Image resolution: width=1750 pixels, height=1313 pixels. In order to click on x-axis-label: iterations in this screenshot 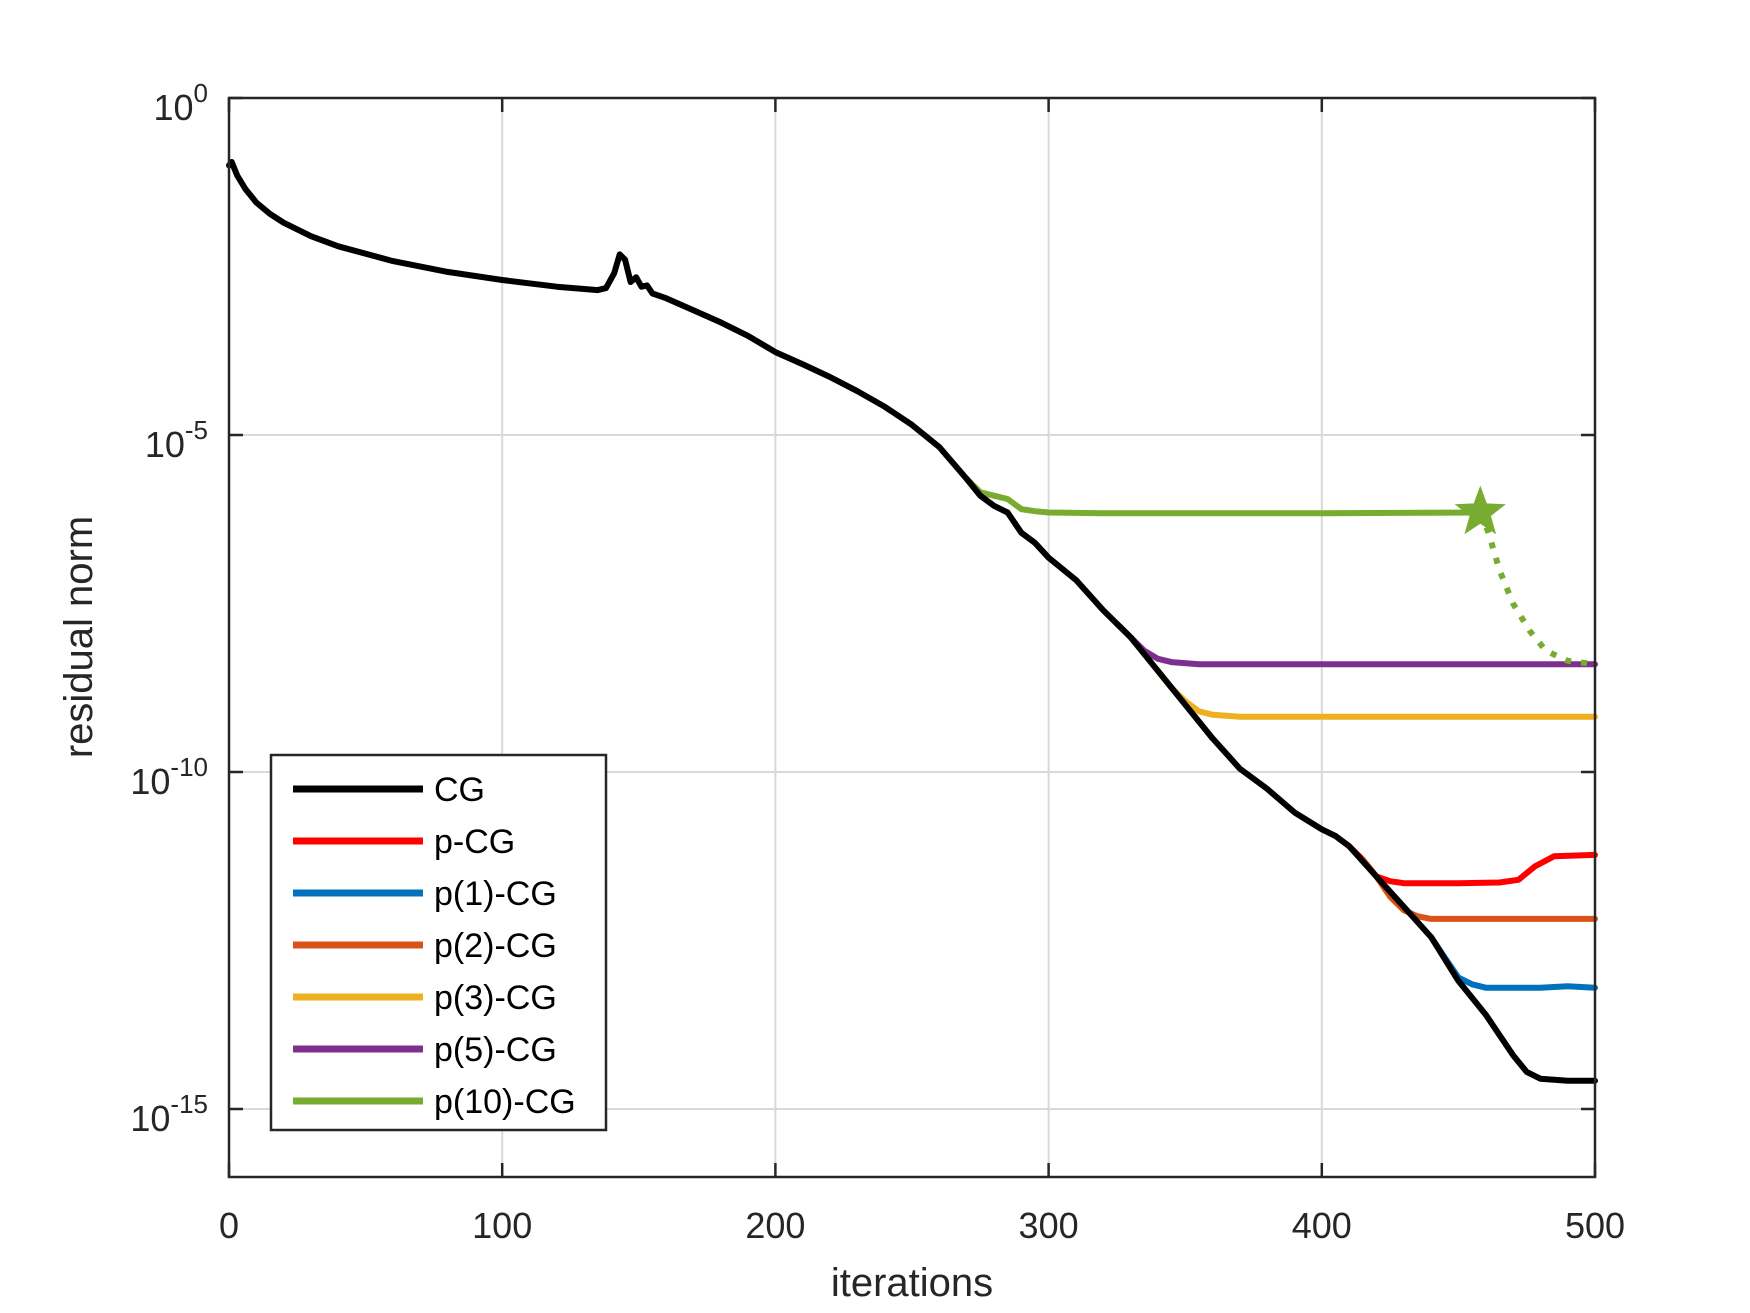, I will do `click(912, 1283)`.